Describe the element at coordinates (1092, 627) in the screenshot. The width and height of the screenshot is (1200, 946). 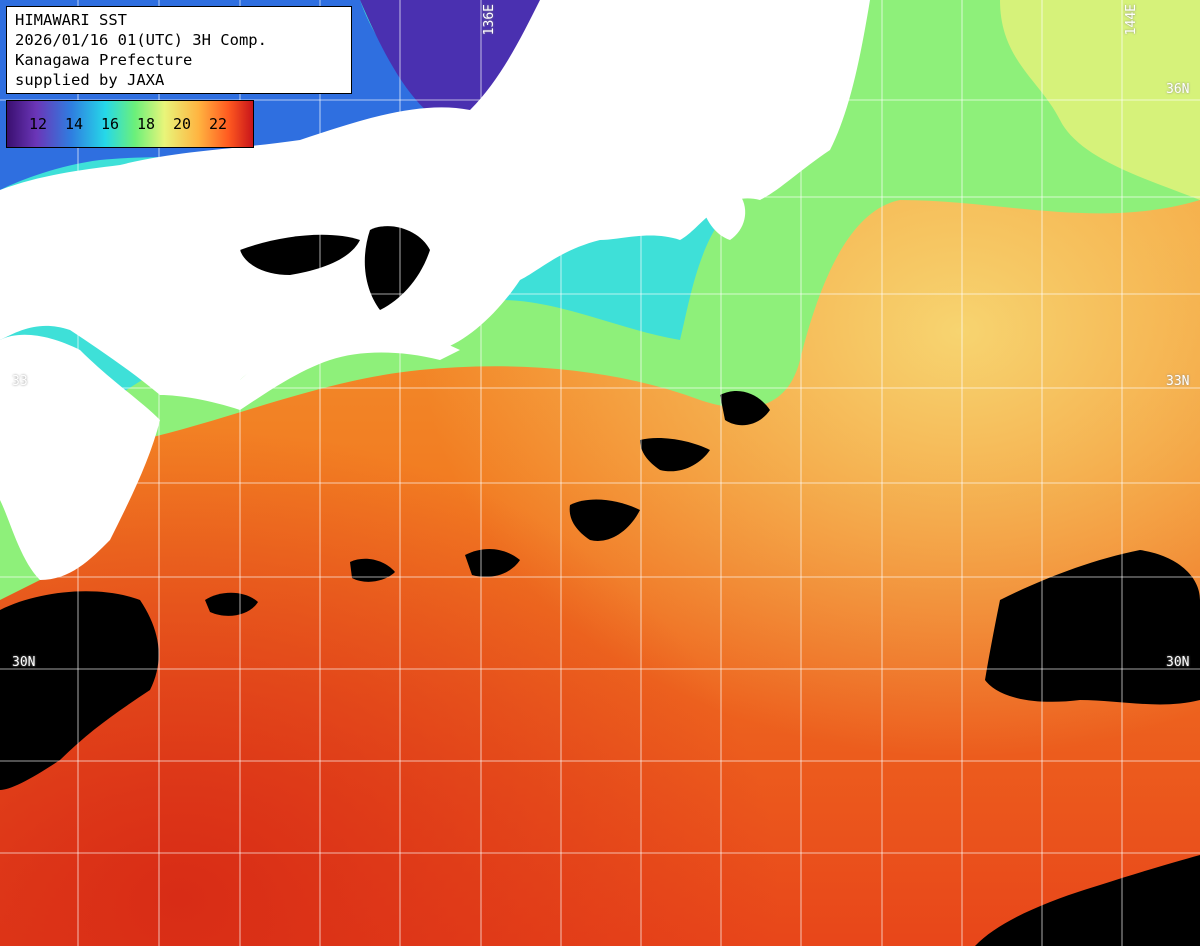
I see `nodata-east-cloud` at that location.